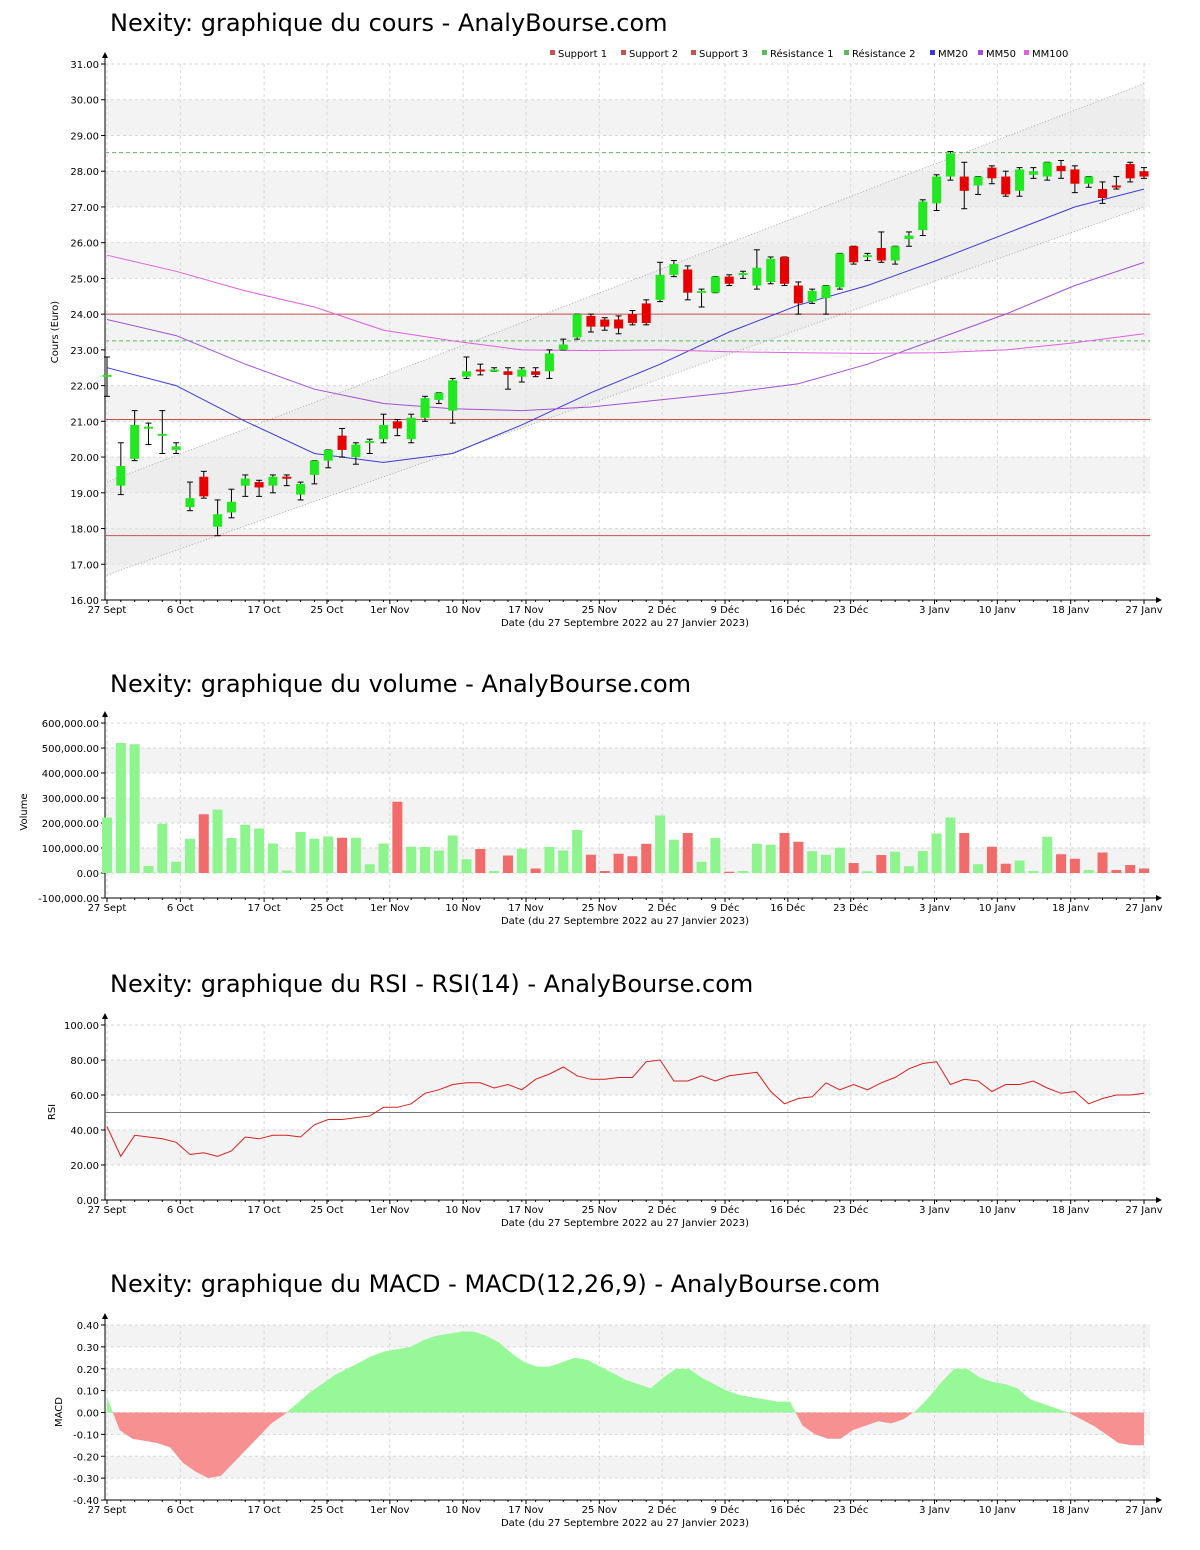 The image size is (1200, 1550). Describe the element at coordinates (1001, 54) in the screenshot. I see `legend-item: MM50` at that location.